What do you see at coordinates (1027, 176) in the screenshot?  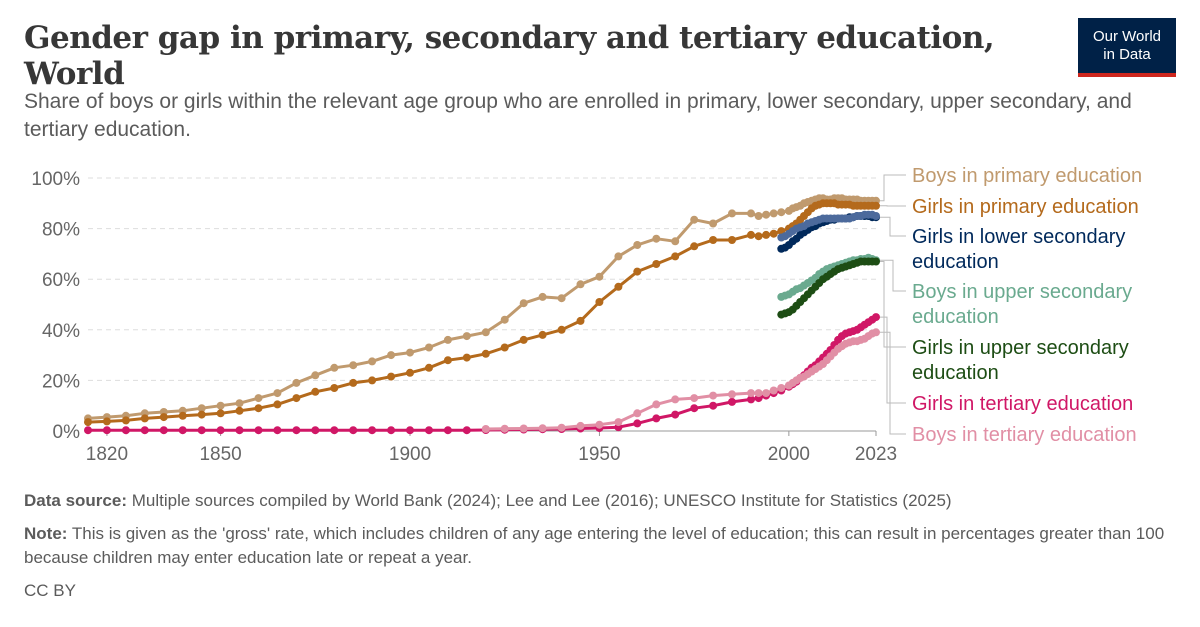 I see `legend-label: Boys in primary education` at bounding box center [1027, 176].